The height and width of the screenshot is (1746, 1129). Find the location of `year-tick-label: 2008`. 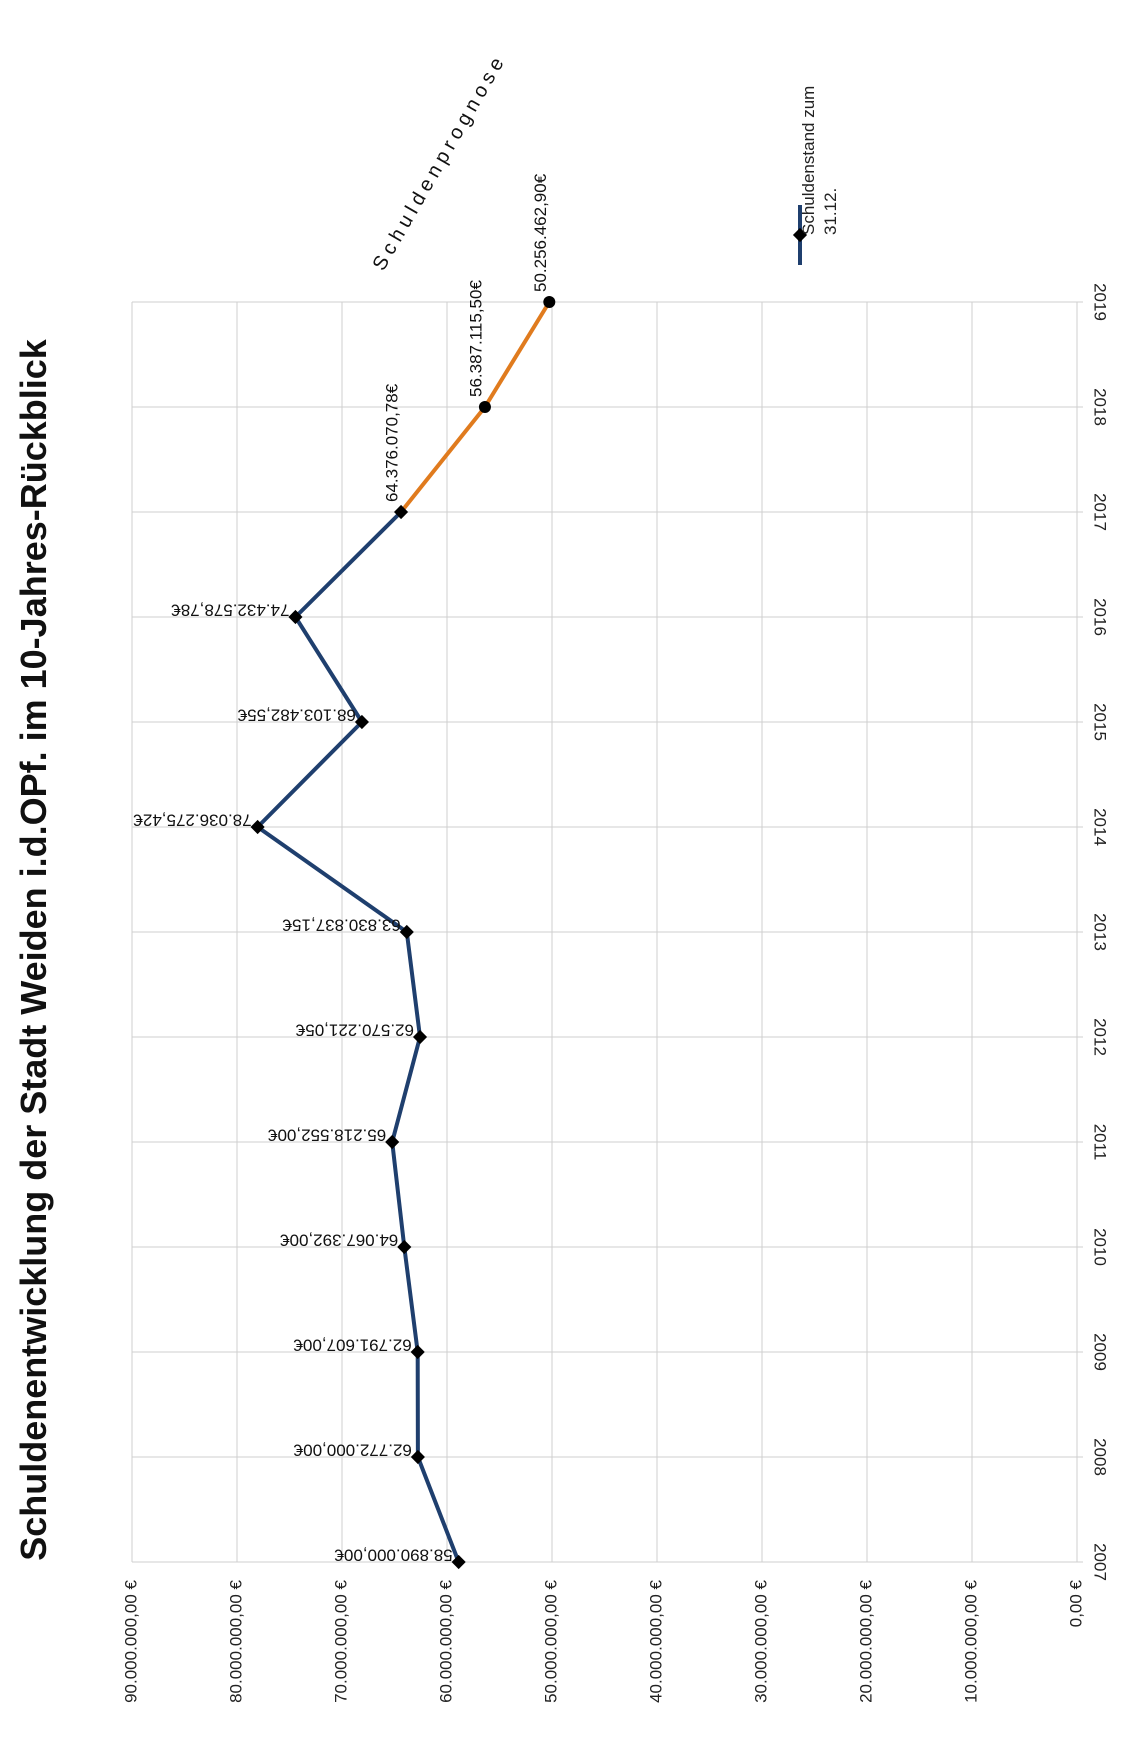

year-tick-label: 2008 is located at coordinates (1100, 1457).